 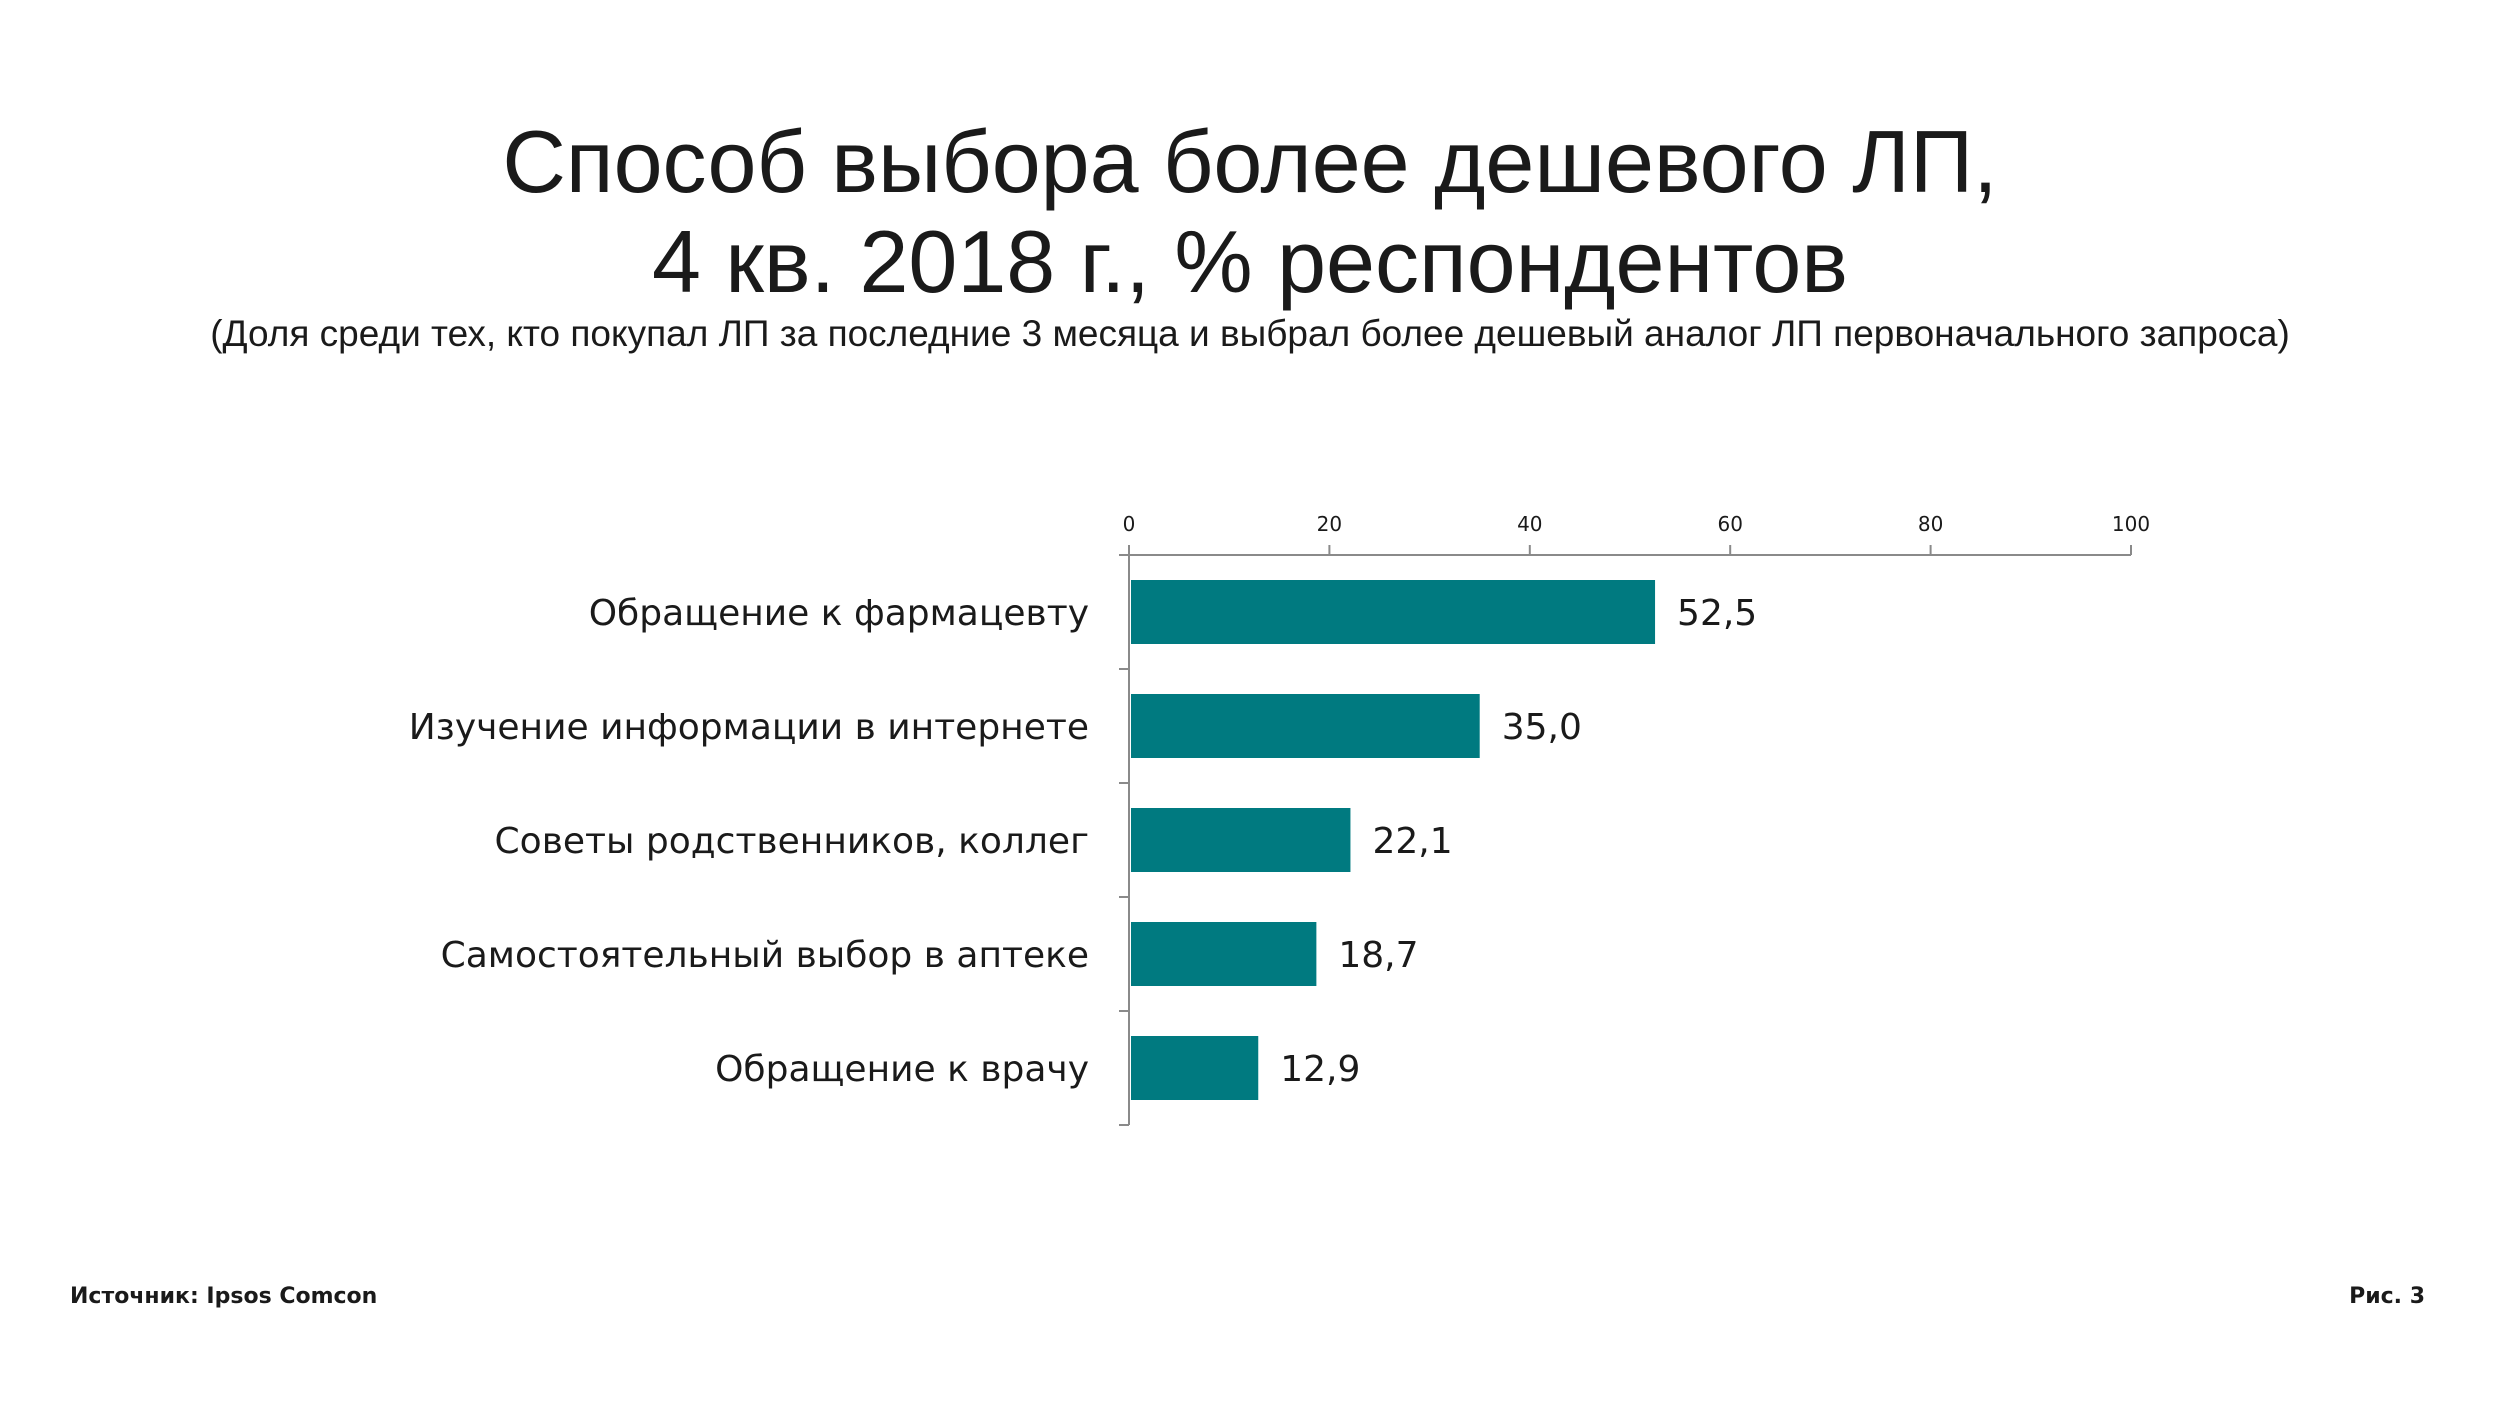 What do you see at coordinates (792, 841) in the screenshot?
I see `category-label: Советы родственников, коллег` at bounding box center [792, 841].